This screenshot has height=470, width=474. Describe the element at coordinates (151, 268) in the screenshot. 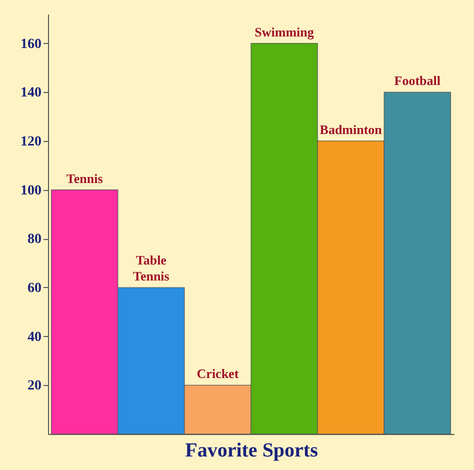

I see `category-label: Table Tennis` at that location.